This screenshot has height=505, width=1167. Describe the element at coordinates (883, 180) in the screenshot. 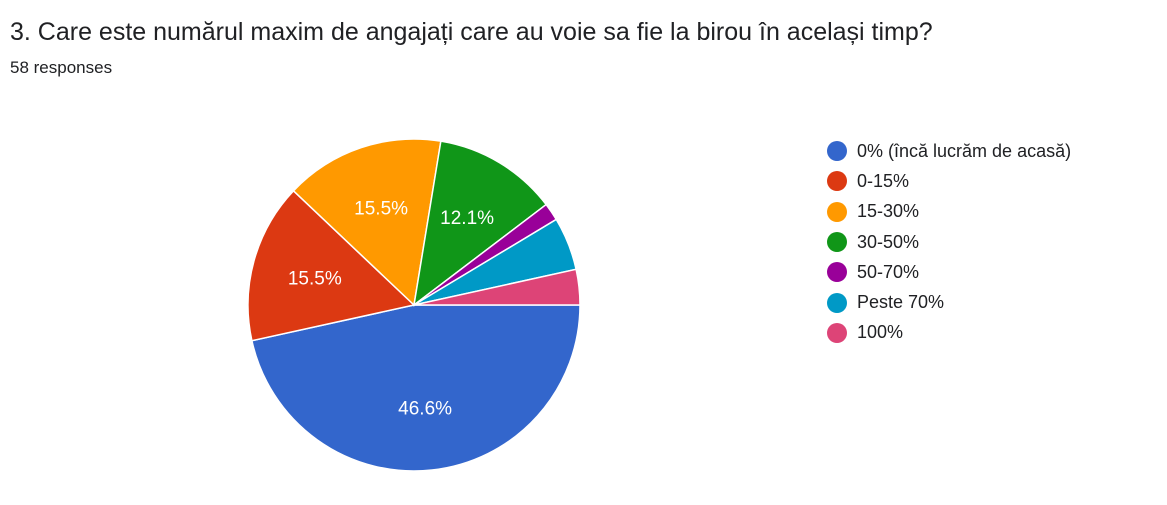

I see `legend-label: 0-15%` at that location.